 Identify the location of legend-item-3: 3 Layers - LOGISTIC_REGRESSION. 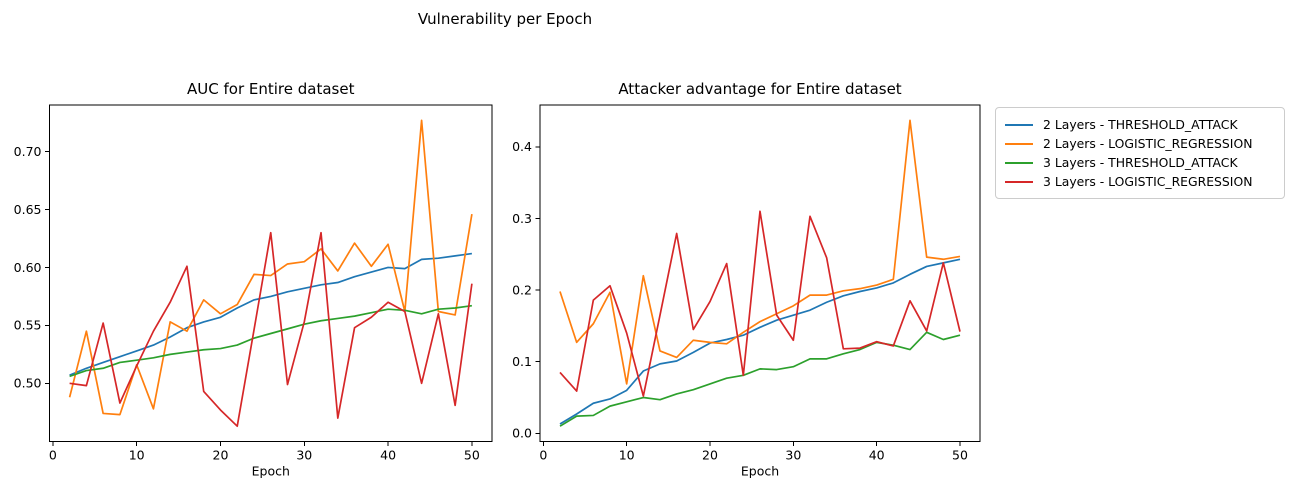
(1140, 181).